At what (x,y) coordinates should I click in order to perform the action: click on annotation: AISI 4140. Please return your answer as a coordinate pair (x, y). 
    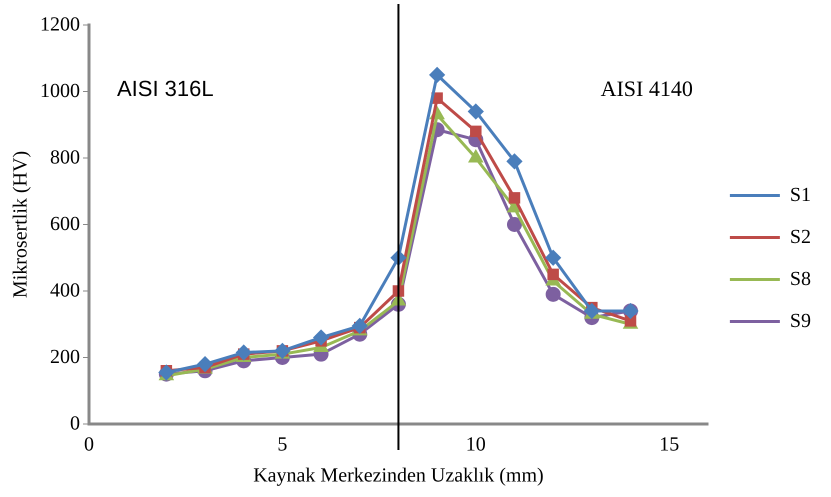
    Looking at the image, I should click on (646, 88).